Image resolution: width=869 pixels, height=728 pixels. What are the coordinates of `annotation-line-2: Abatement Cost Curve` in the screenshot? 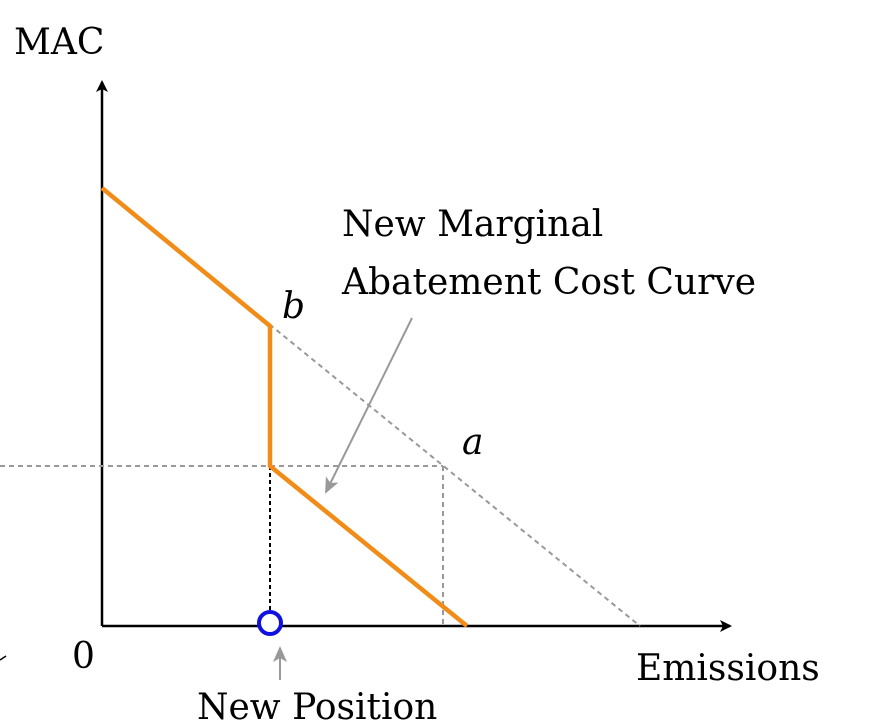 It's located at (548, 282).